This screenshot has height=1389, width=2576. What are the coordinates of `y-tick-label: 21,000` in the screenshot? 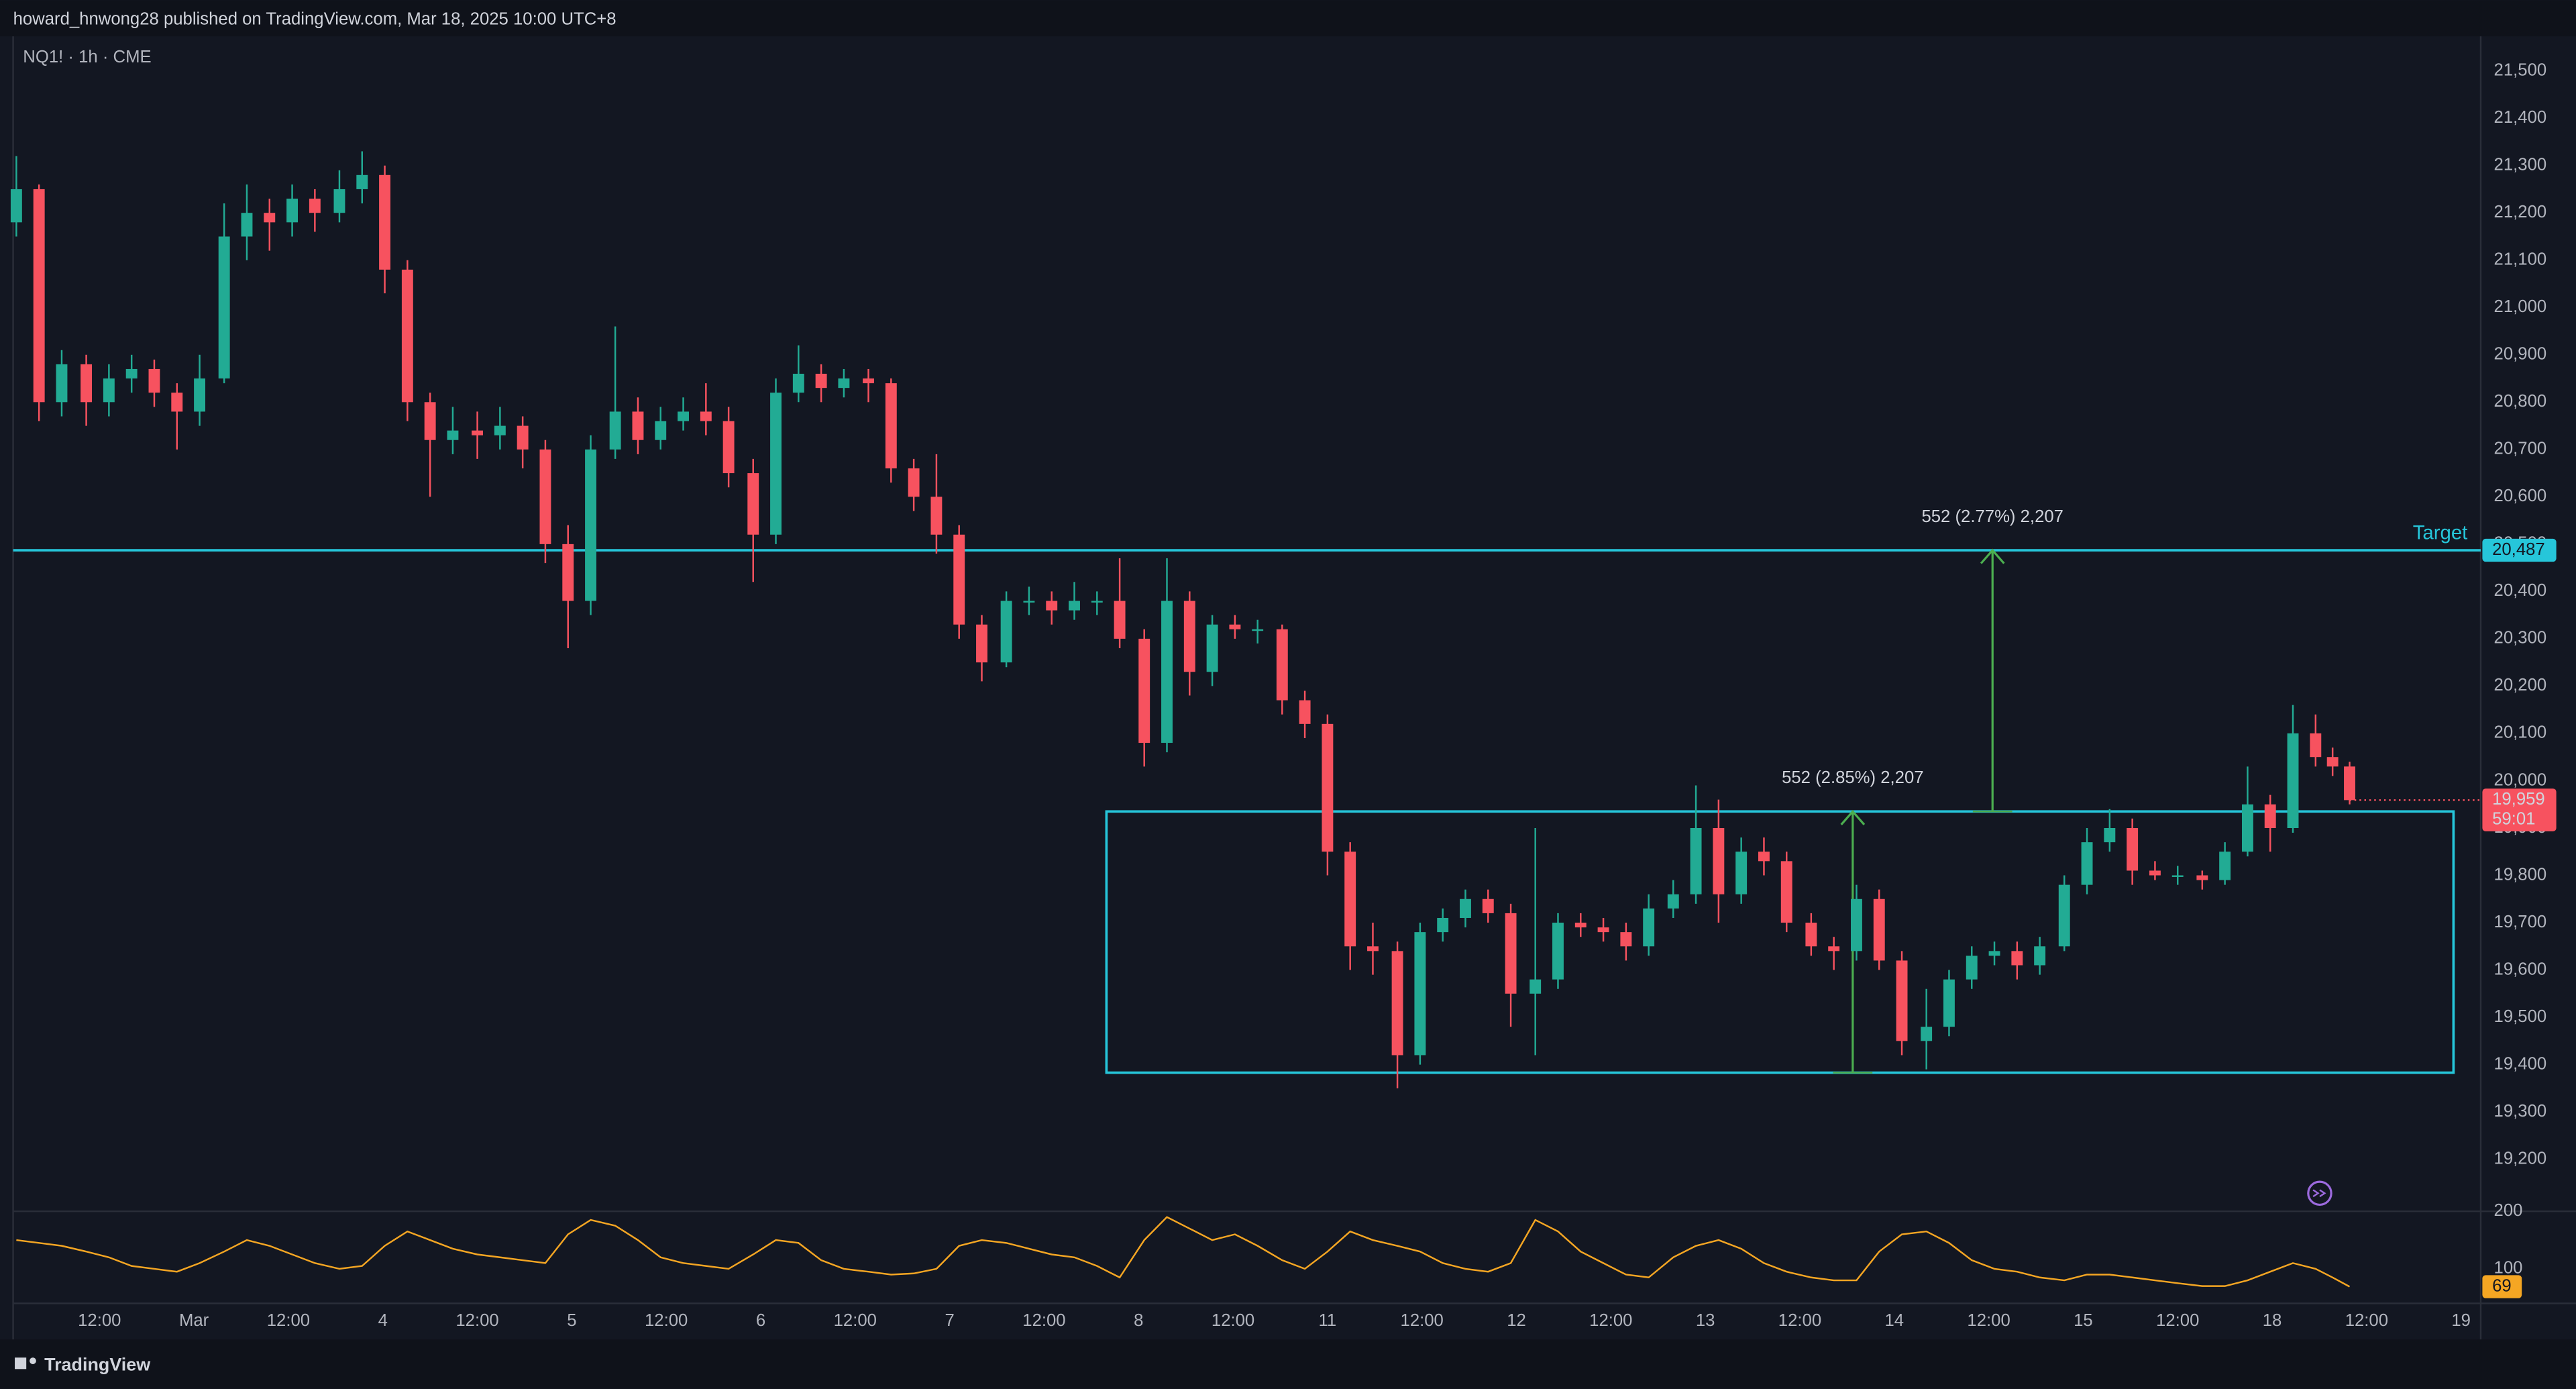 It's located at (2520, 307).